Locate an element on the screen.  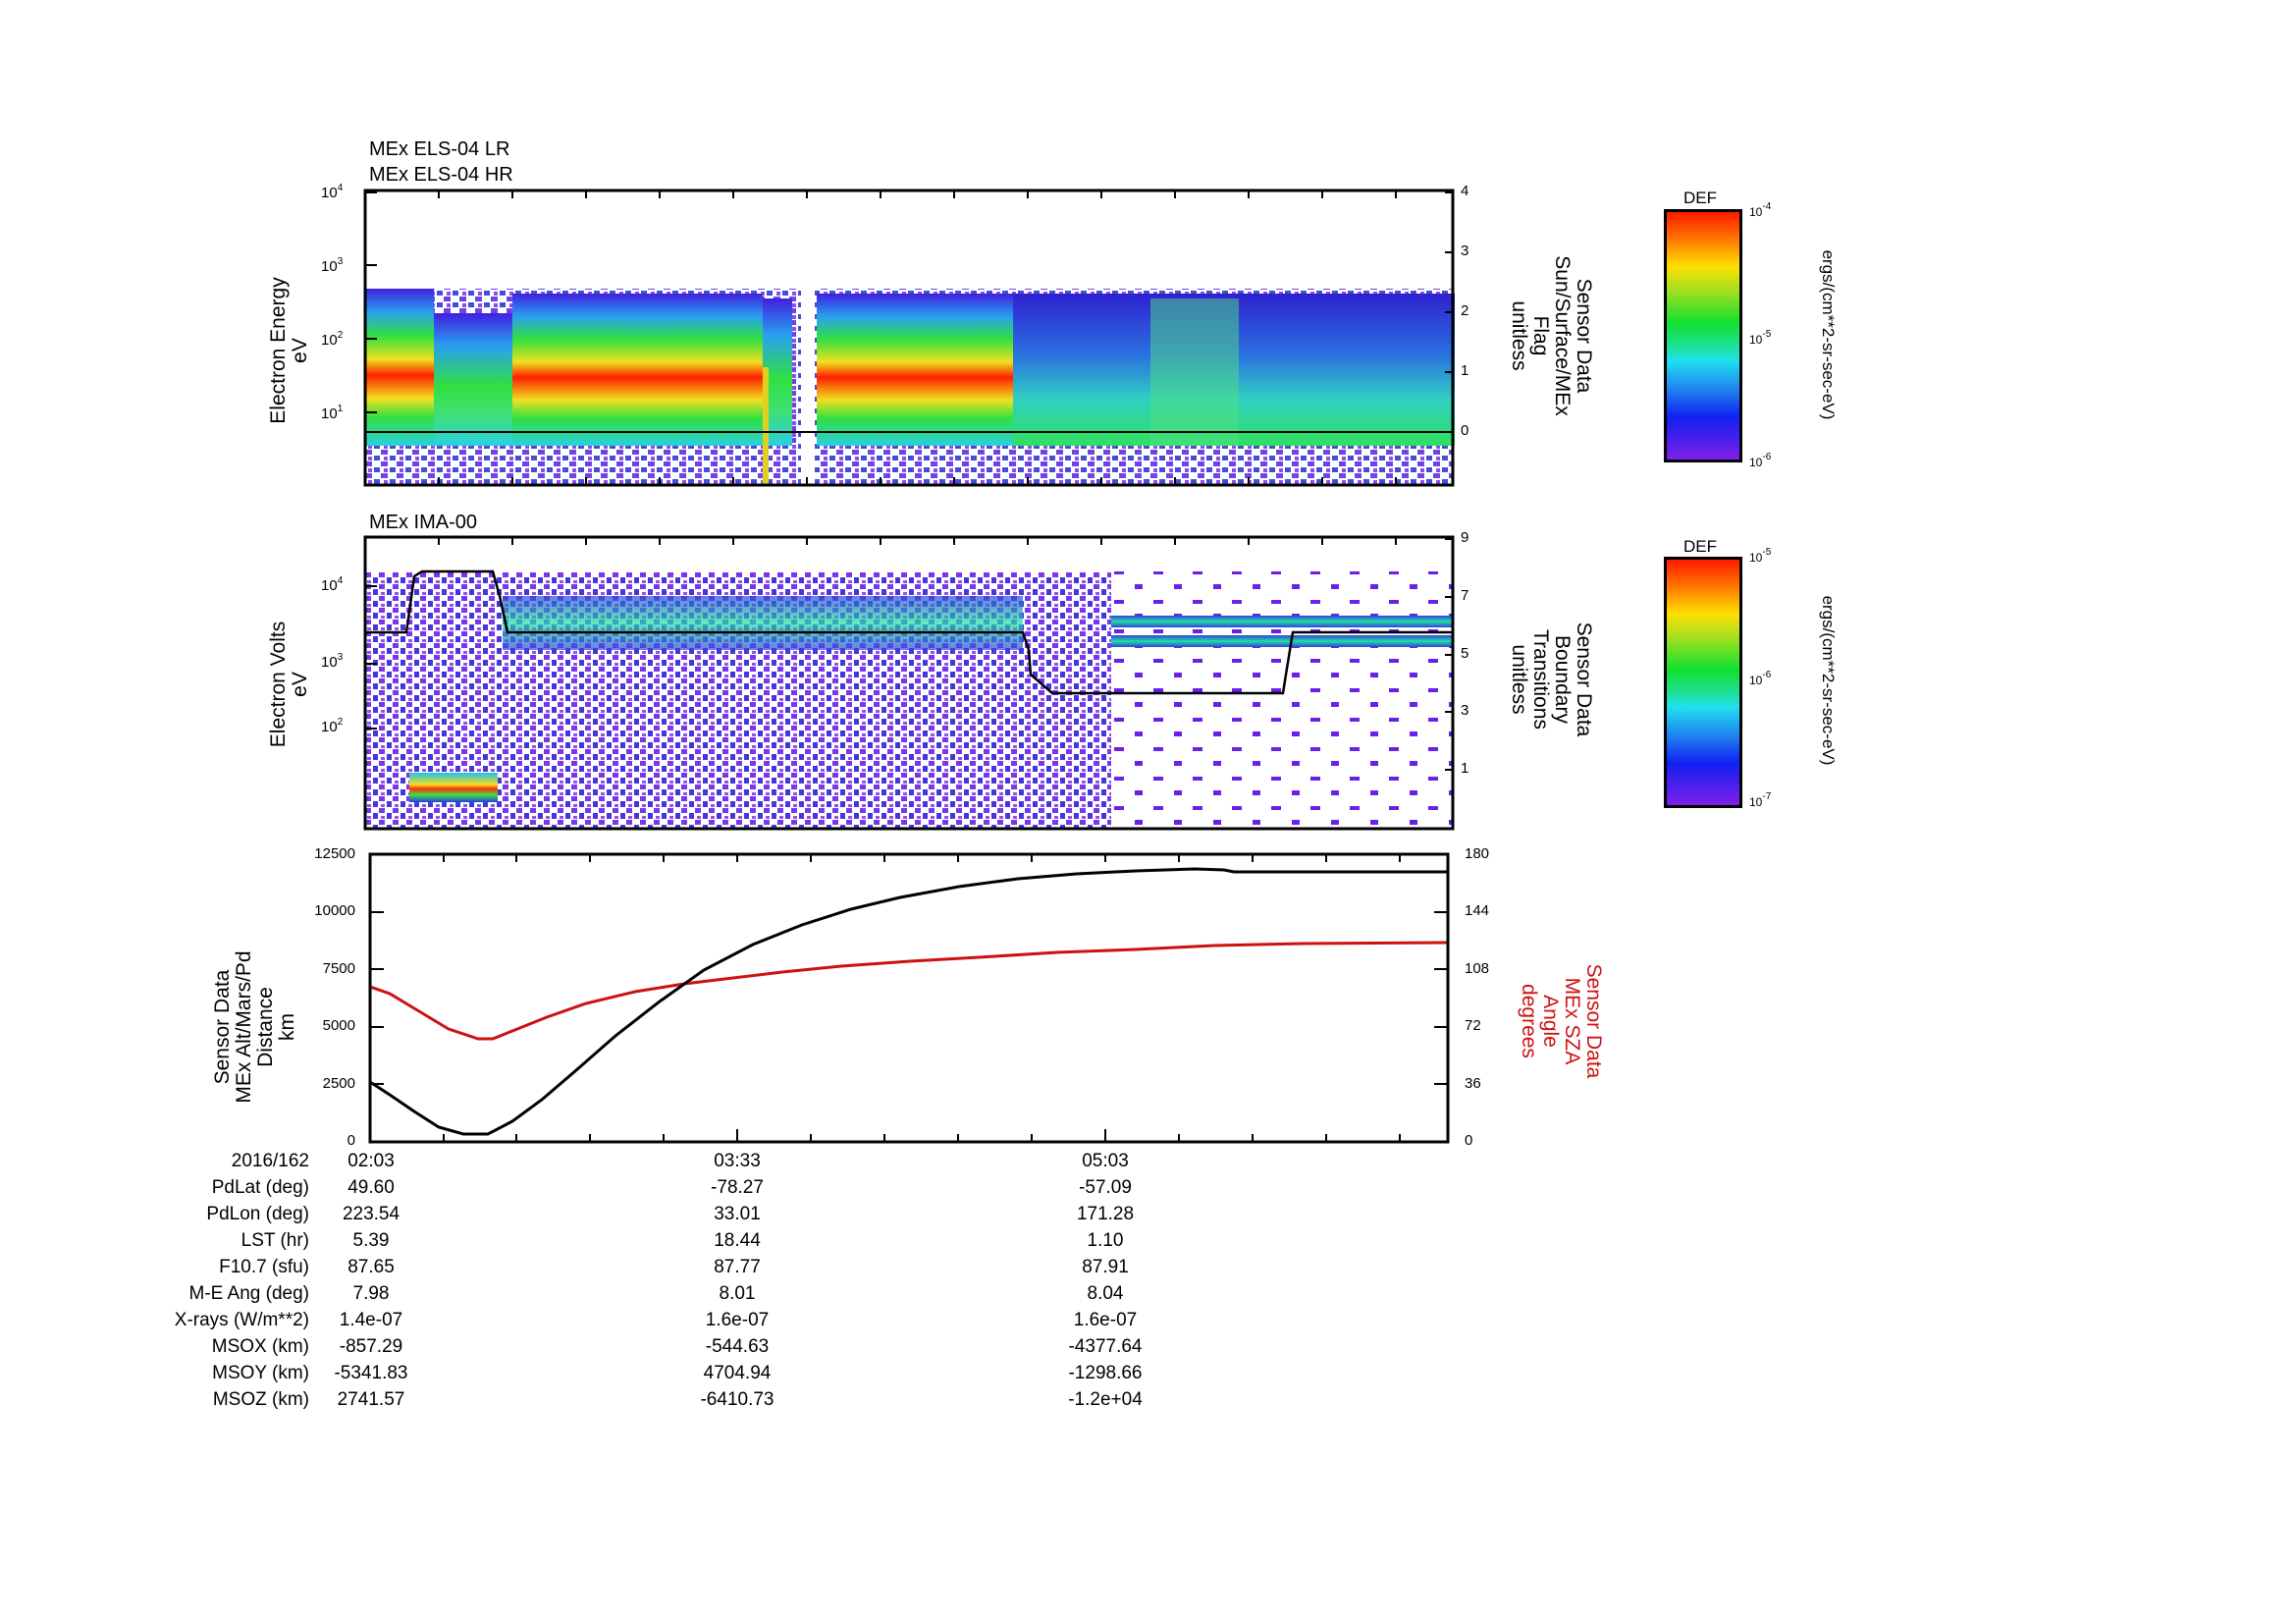
panel2-y2label: Sensor Data Boundary Transitions unitless is located at coordinates (1552, 679).